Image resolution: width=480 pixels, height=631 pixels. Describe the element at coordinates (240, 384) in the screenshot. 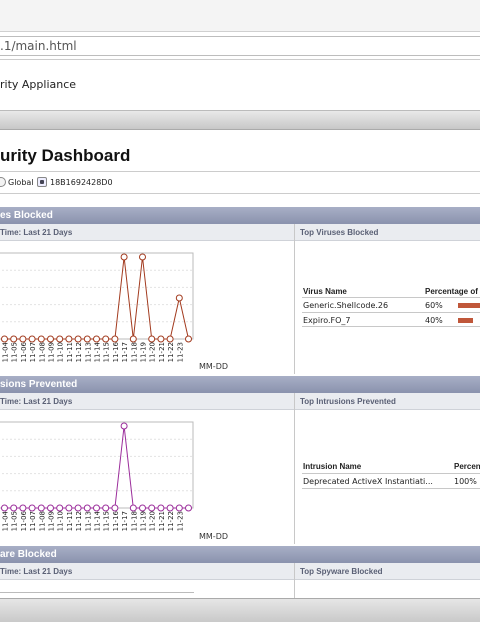

I see `section-header-intrusions: sions Prevented` at that location.